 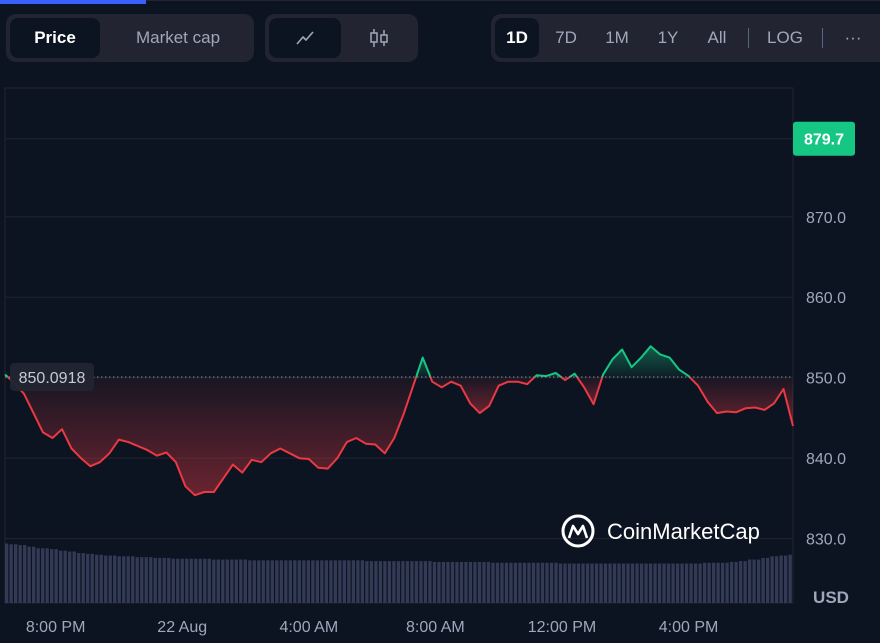 I want to click on last-price-box, so click(x=824, y=138).